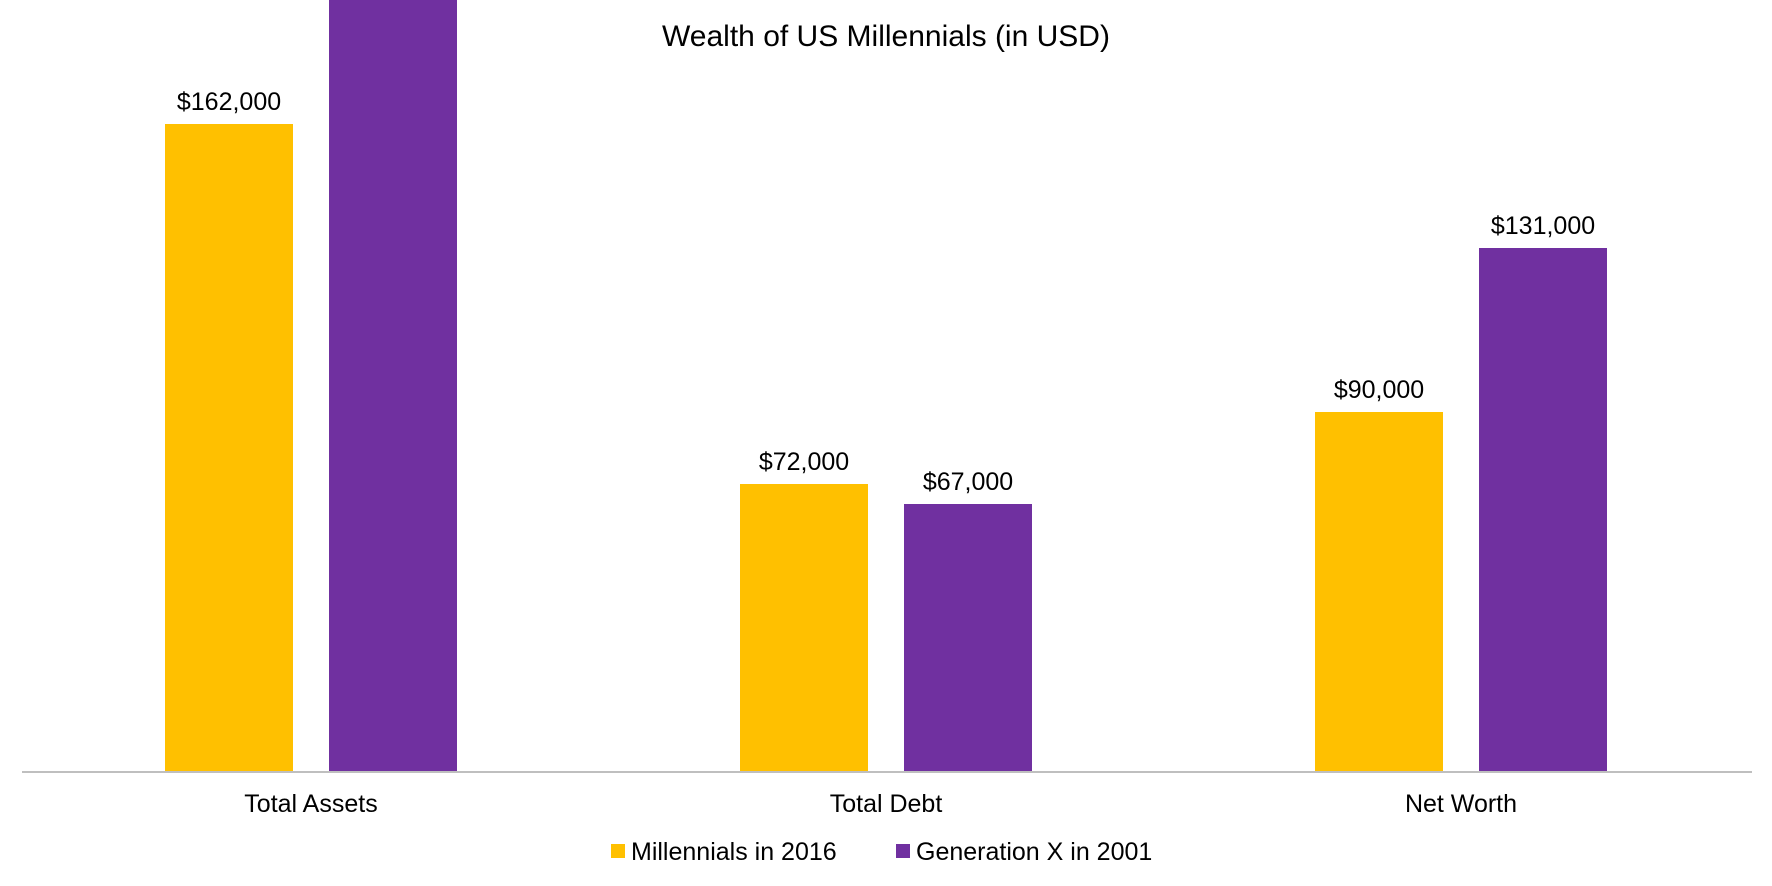 The image size is (1772, 886). I want to click on legend-label-generation-x-in-2001: Generation X in 2001, so click(1034, 852).